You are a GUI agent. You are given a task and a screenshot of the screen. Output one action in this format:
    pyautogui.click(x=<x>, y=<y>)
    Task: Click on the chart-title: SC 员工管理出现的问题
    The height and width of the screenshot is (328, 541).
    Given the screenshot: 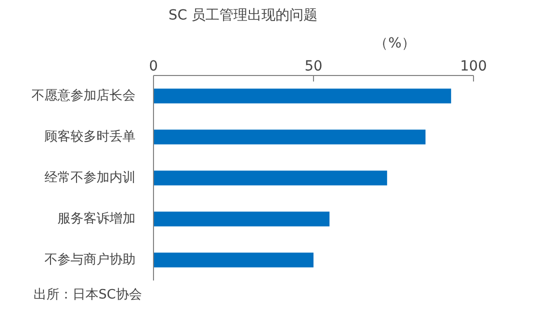 What is the action you would take?
    pyautogui.click(x=243, y=16)
    